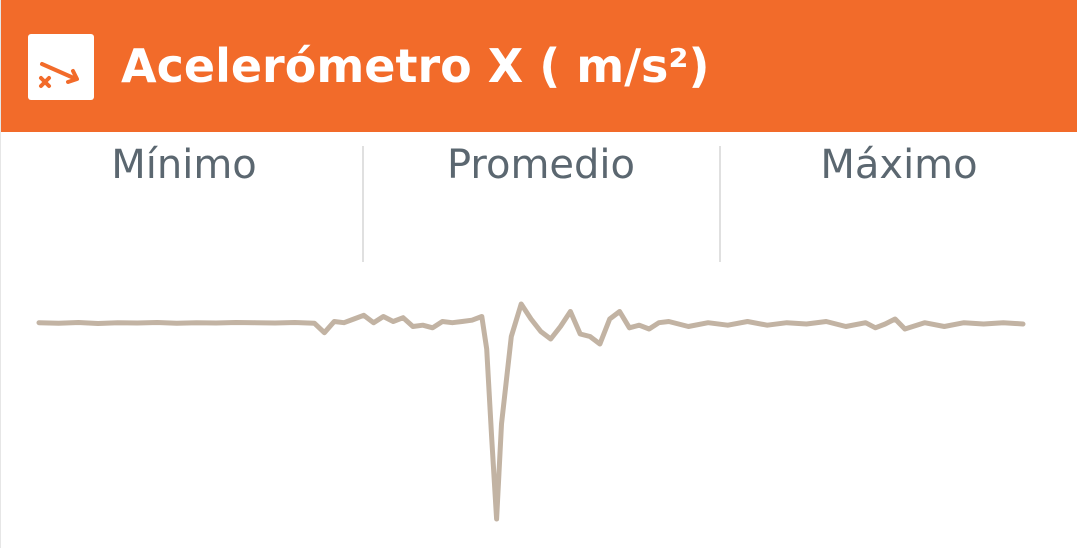 The height and width of the screenshot is (553, 1077). What do you see at coordinates (899, 165) in the screenshot?
I see `stat-maximum-label: Máximo` at bounding box center [899, 165].